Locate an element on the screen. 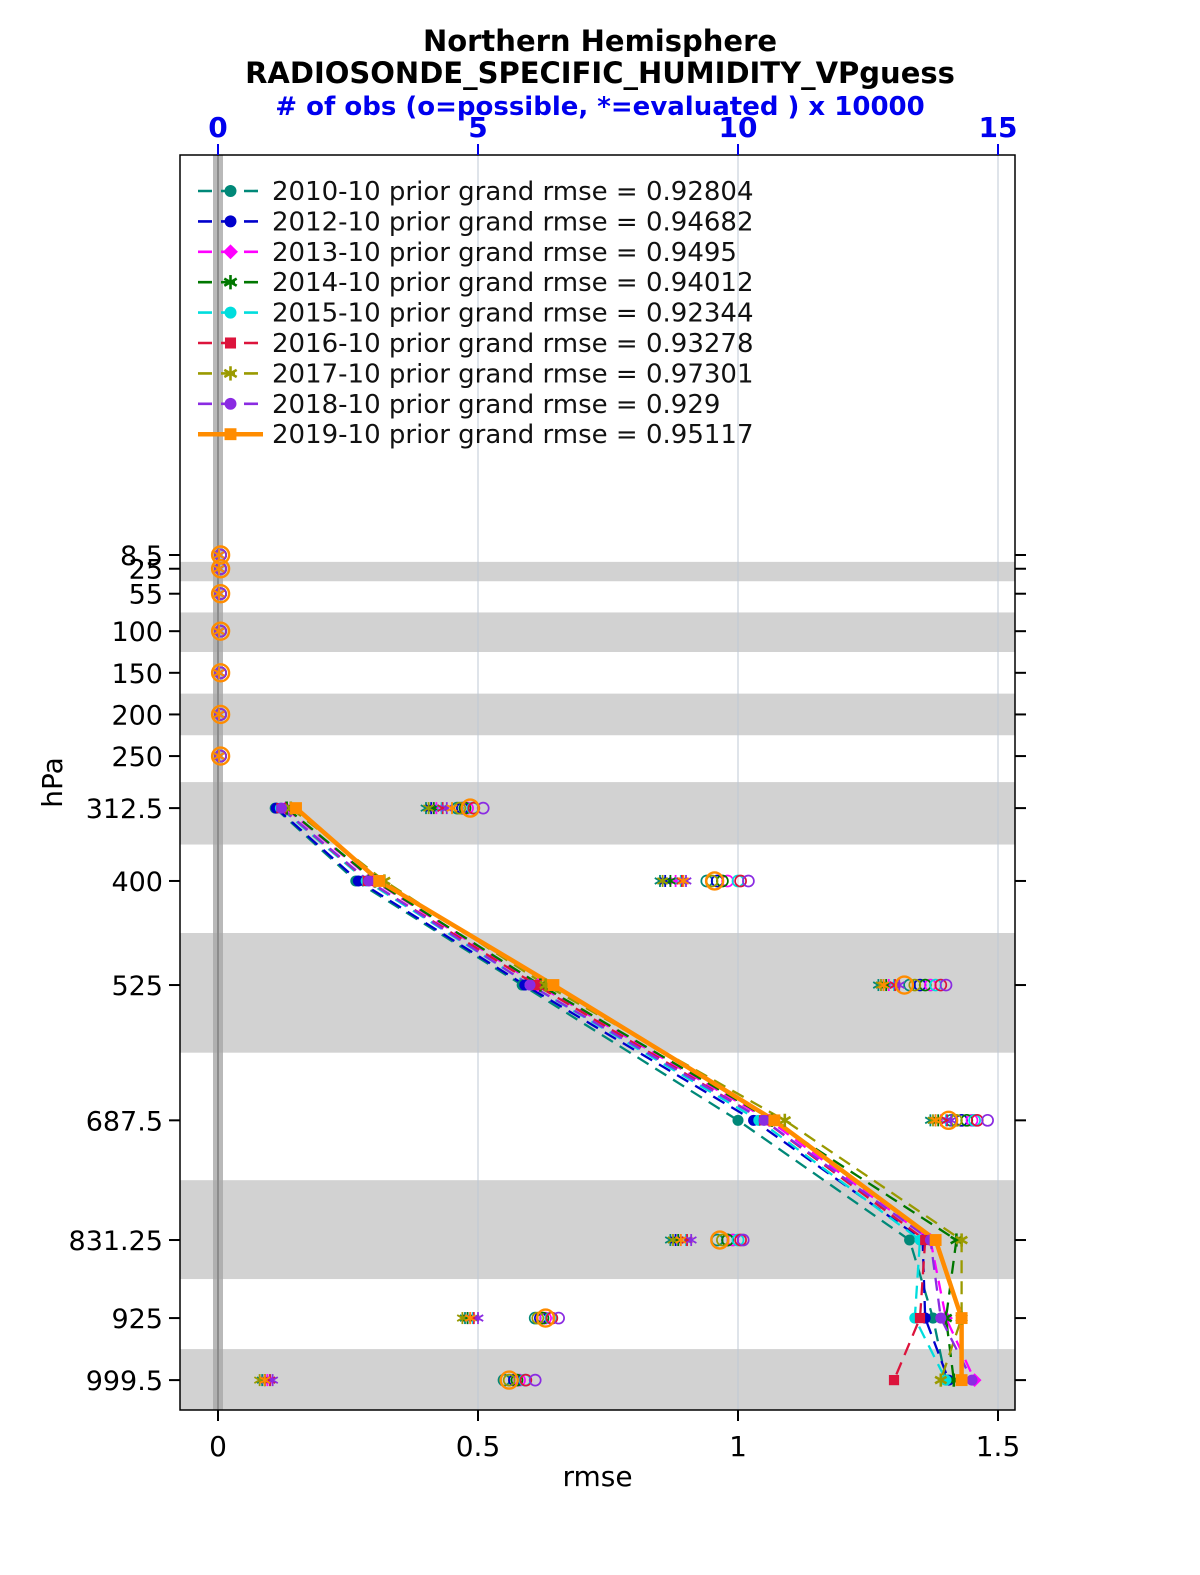 The image size is (1200, 1575). y-tick-label: 55 is located at coordinates (146, 595).